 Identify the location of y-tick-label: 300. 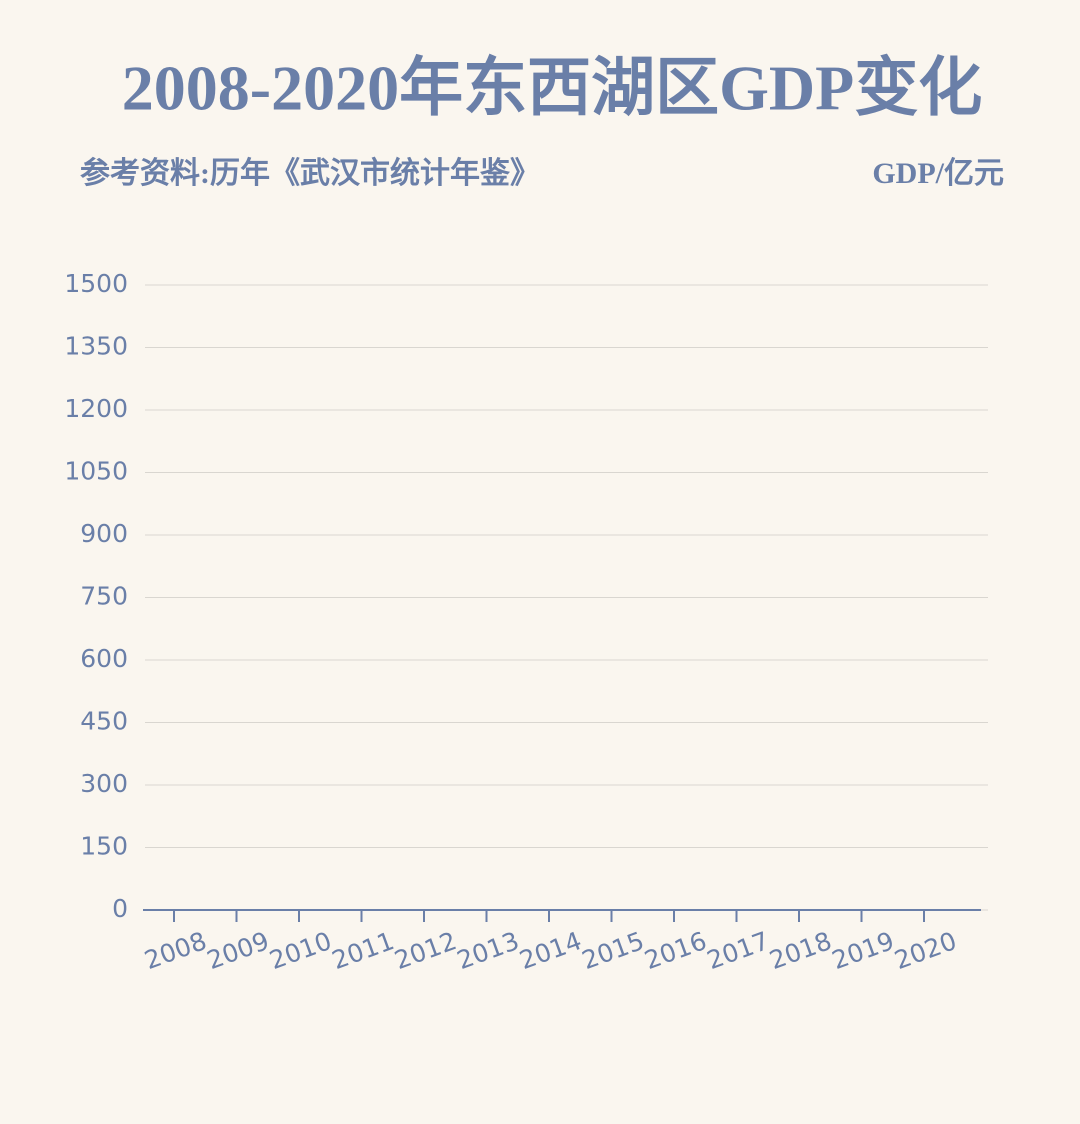
(104, 783).